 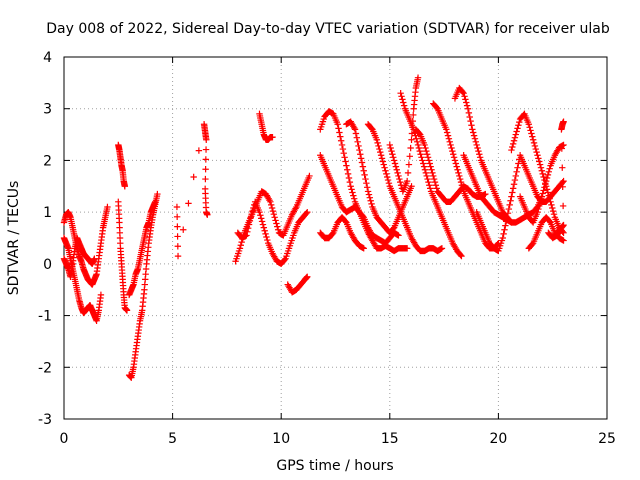 What do you see at coordinates (503, 189) in the screenshot?
I see `series-s23` at bounding box center [503, 189].